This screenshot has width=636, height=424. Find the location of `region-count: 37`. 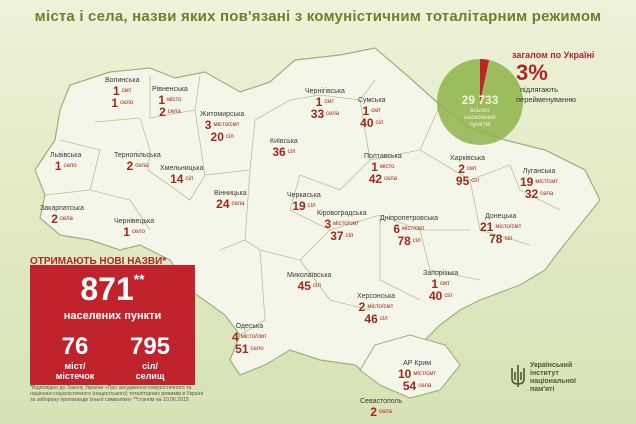

region-count: 37 is located at coordinates (337, 236).